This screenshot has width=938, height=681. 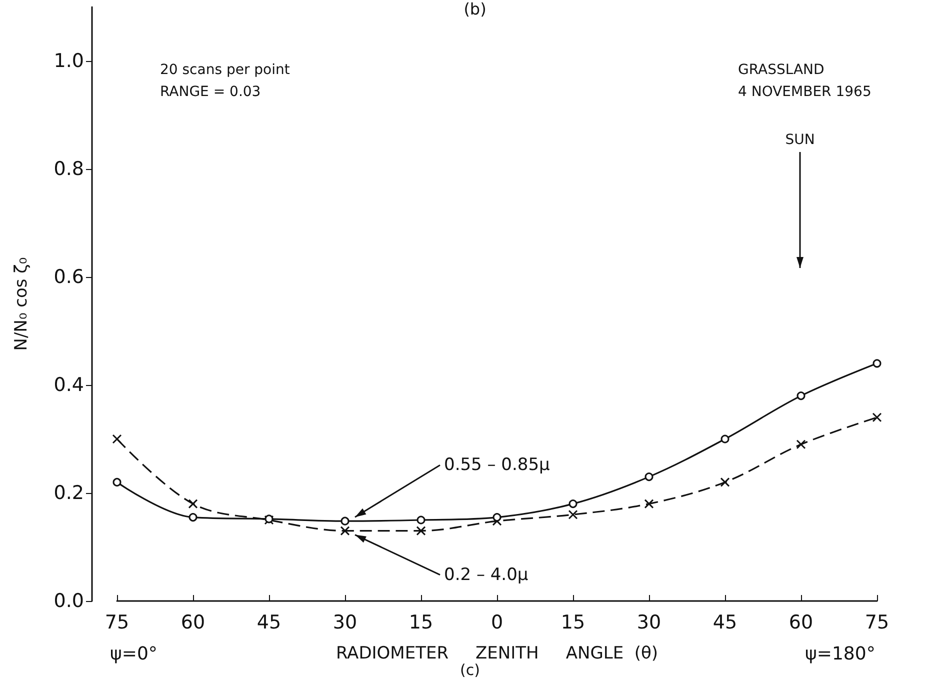 What do you see at coordinates (497, 465) in the screenshot?
I see `series-label: 0.55 – 0.85μ` at bounding box center [497, 465].